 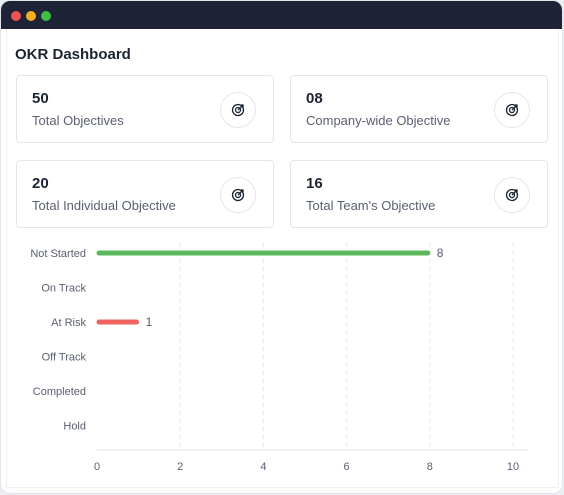 I want to click on x-tick-label: 8, so click(x=430, y=467).